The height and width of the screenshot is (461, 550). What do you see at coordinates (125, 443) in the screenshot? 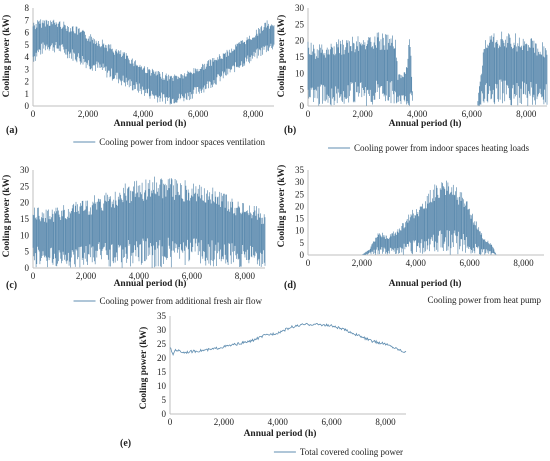
I see `panel-label: (e)` at bounding box center [125, 443].